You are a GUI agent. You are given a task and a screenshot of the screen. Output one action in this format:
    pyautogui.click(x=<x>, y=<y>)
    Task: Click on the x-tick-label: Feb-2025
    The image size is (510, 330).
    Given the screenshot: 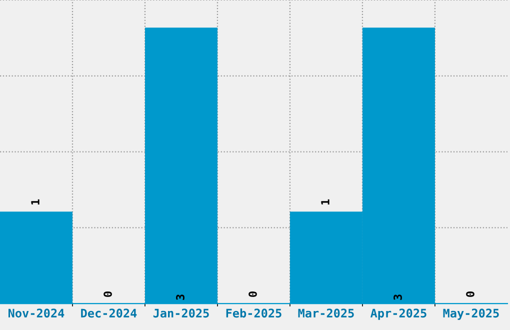 What is the action you would take?
    pyautogui.click(x=254, y=313)
    